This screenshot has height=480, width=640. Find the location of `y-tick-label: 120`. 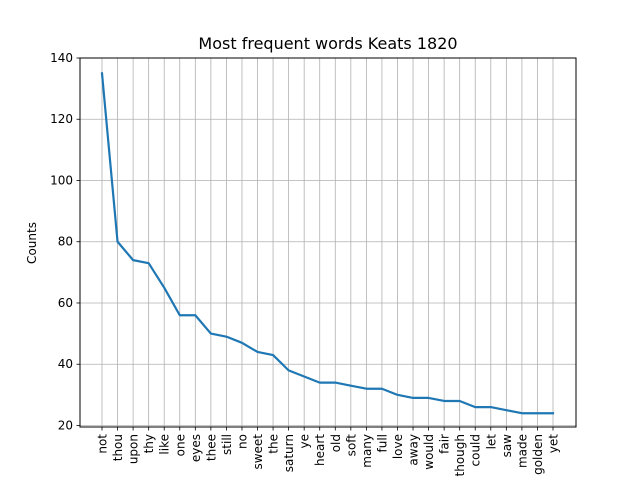

y-tick-label: 120 is located at coordinates (61, 119).